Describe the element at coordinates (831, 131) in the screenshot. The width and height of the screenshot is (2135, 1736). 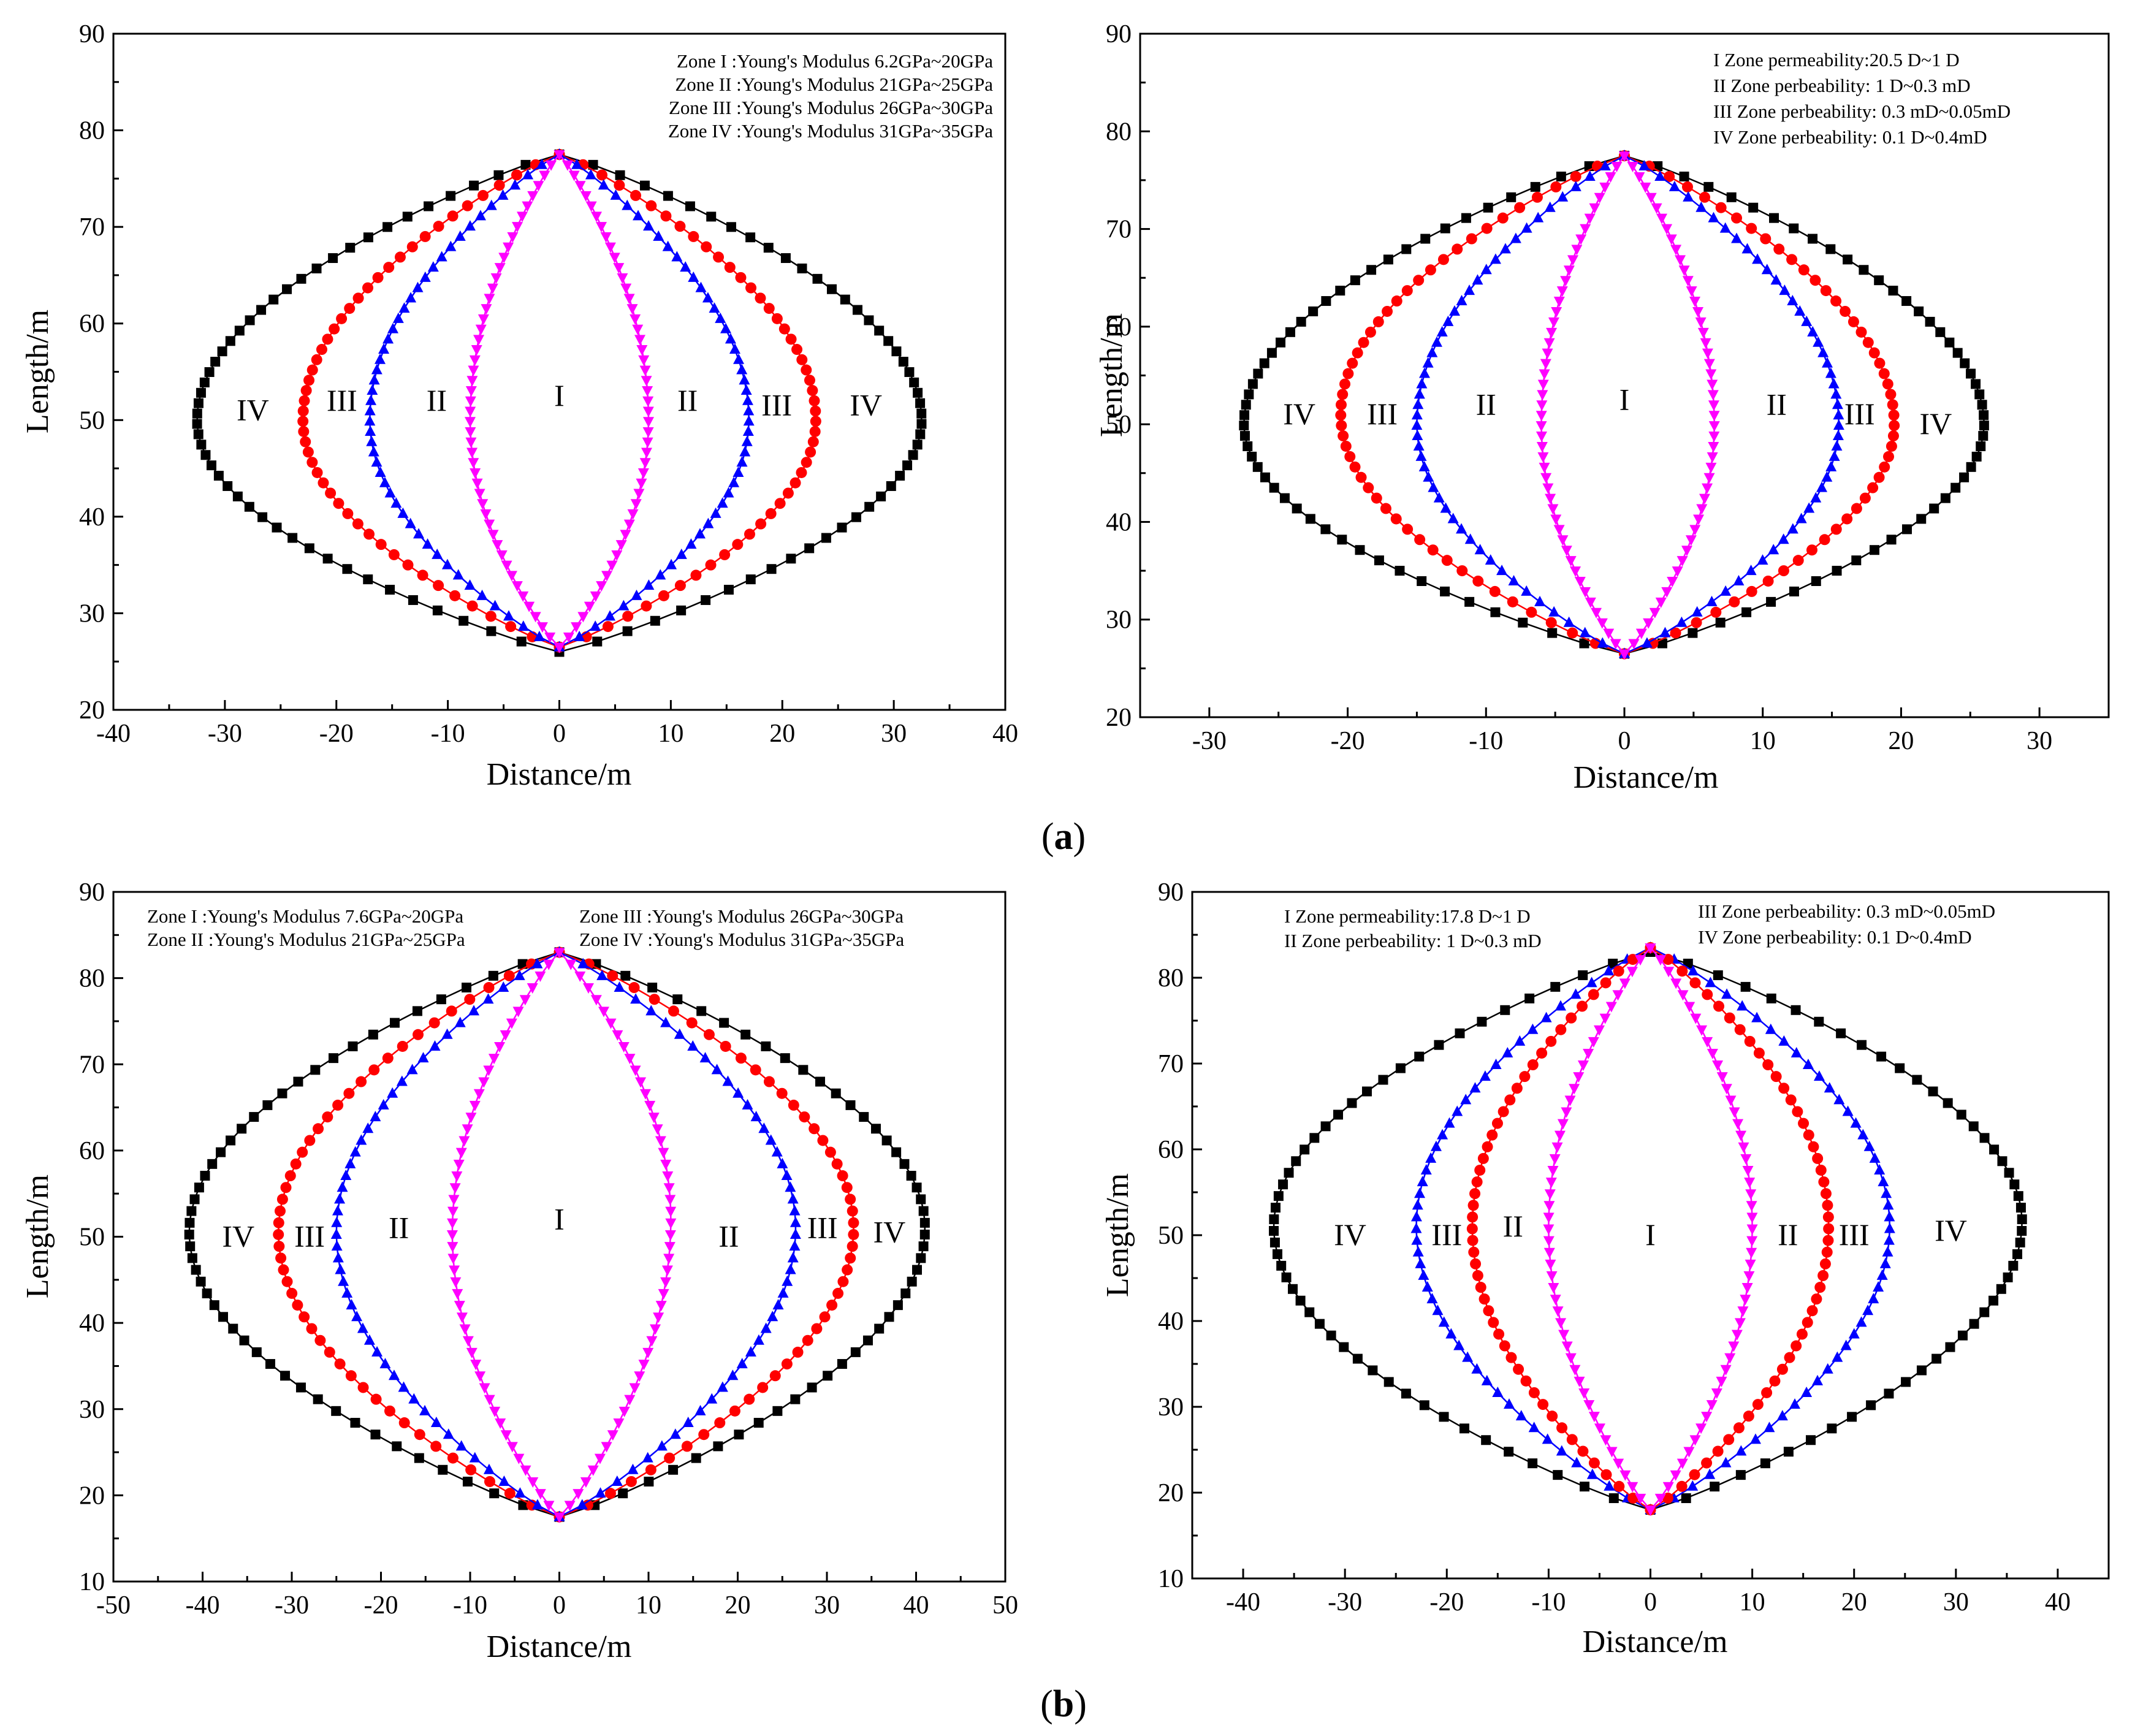
I see `annotation-zone-4: Zone IV :Young's Modulus 31GPa~35GPa` at that location.